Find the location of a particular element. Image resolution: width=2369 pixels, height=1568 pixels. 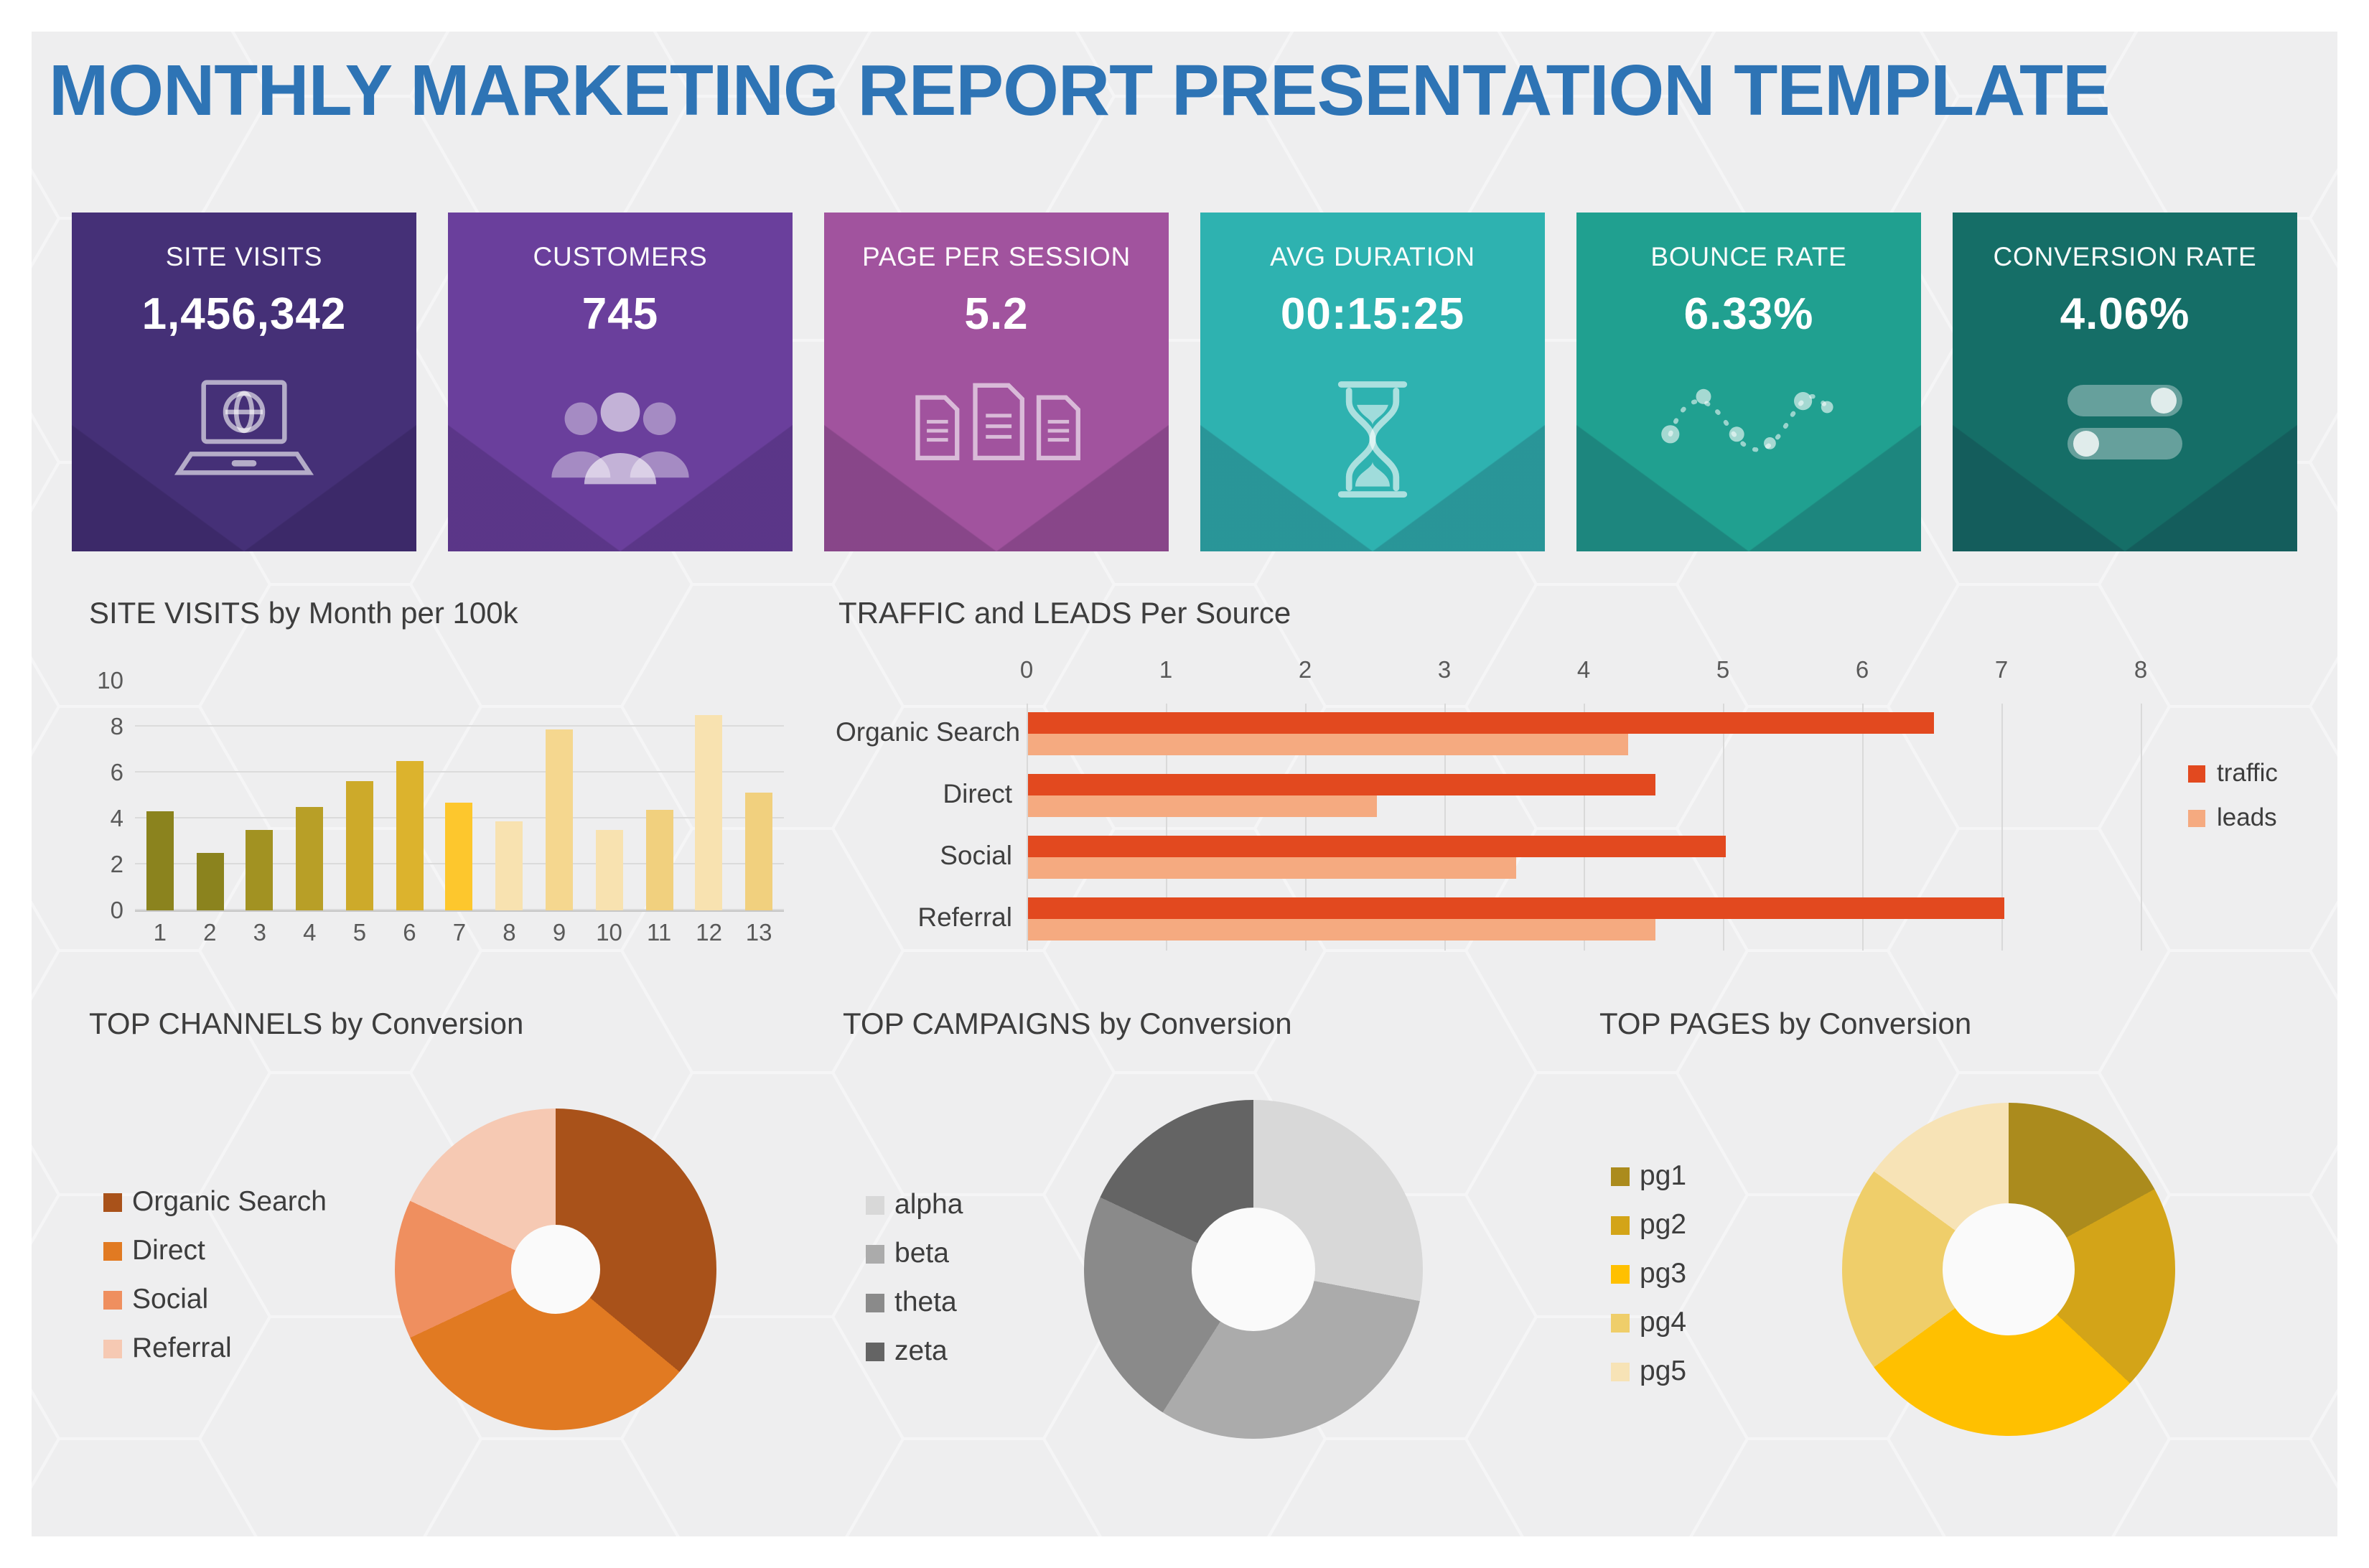

legend-label: traffic is located at coordinates (2247, 772).